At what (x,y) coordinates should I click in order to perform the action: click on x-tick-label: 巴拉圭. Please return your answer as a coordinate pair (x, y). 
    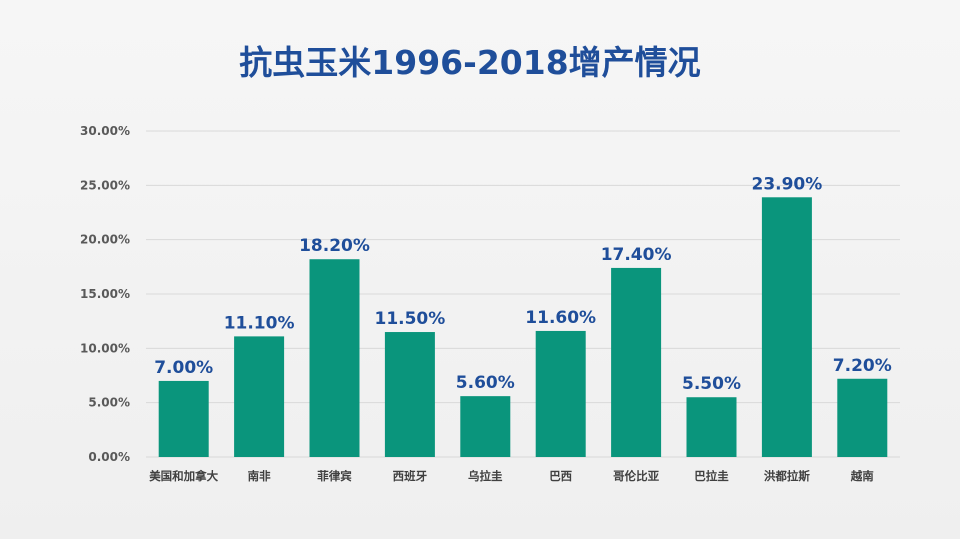
    Looking at the image, I should click on (711, 476).